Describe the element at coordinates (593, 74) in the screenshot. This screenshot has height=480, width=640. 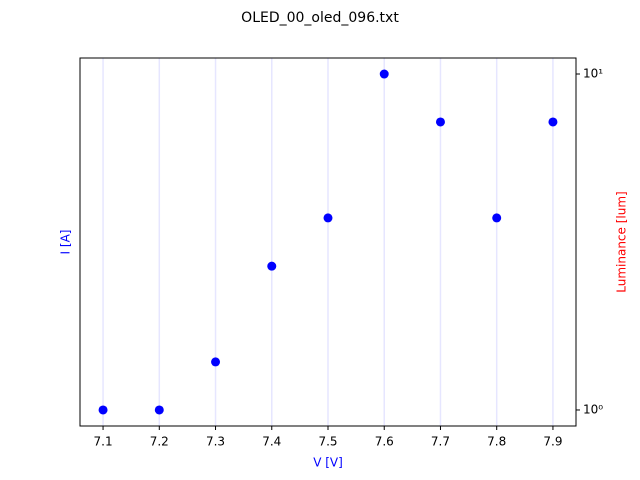
I see `y2-tick-label: 10¹` at that location.